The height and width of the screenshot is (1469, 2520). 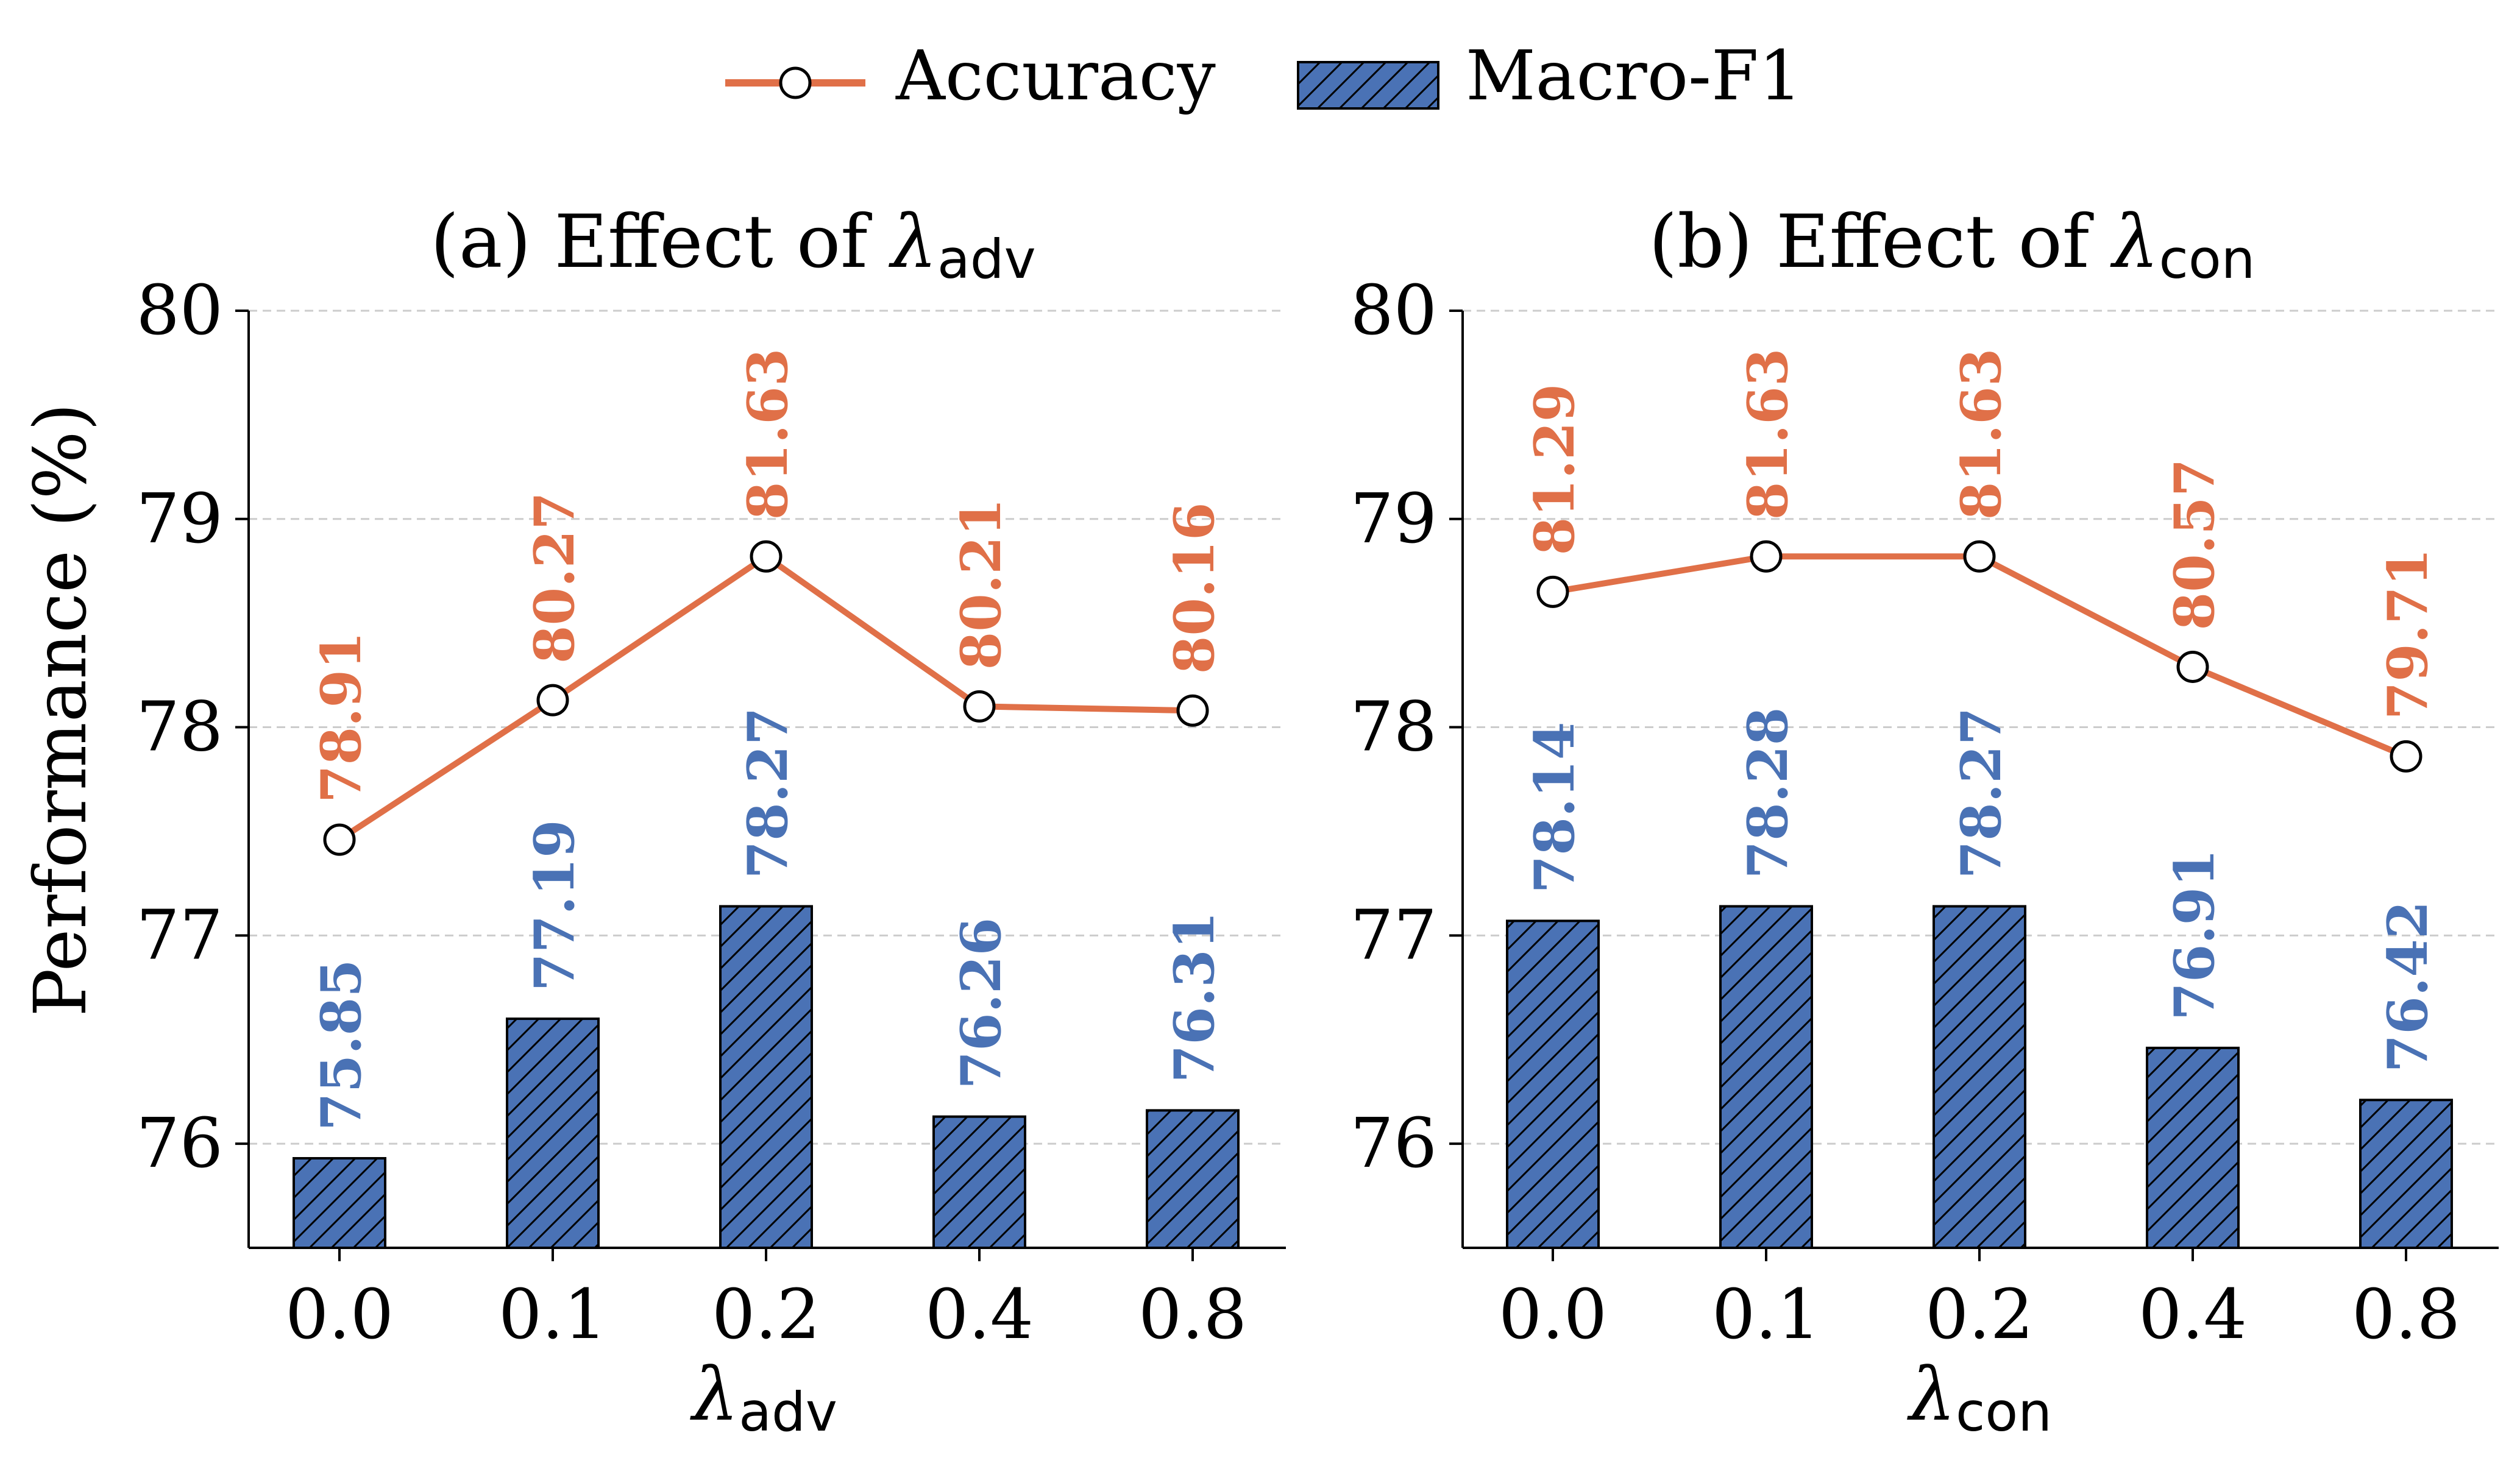 I want to click on panel-b-x-tick-label: 0.8, so click(x=2406, y=1314).